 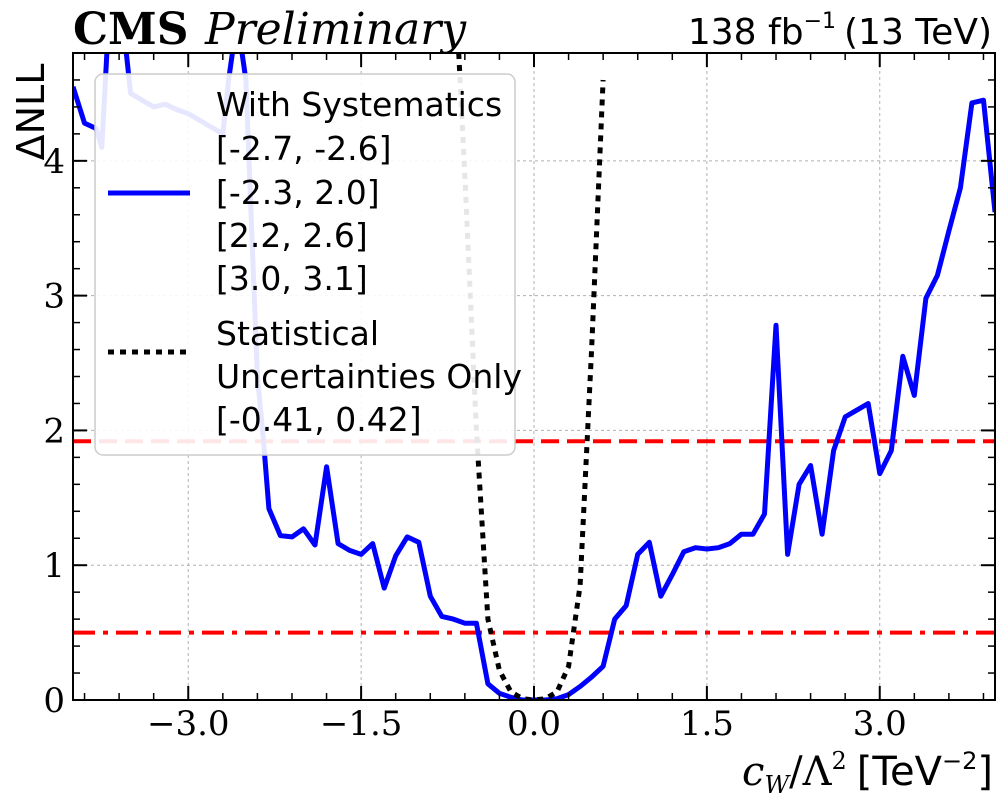 What do you see at coordinates (753, 772) in the screenshot?
I see `x-axis-symbol: c` at bounding box center [753, 772].